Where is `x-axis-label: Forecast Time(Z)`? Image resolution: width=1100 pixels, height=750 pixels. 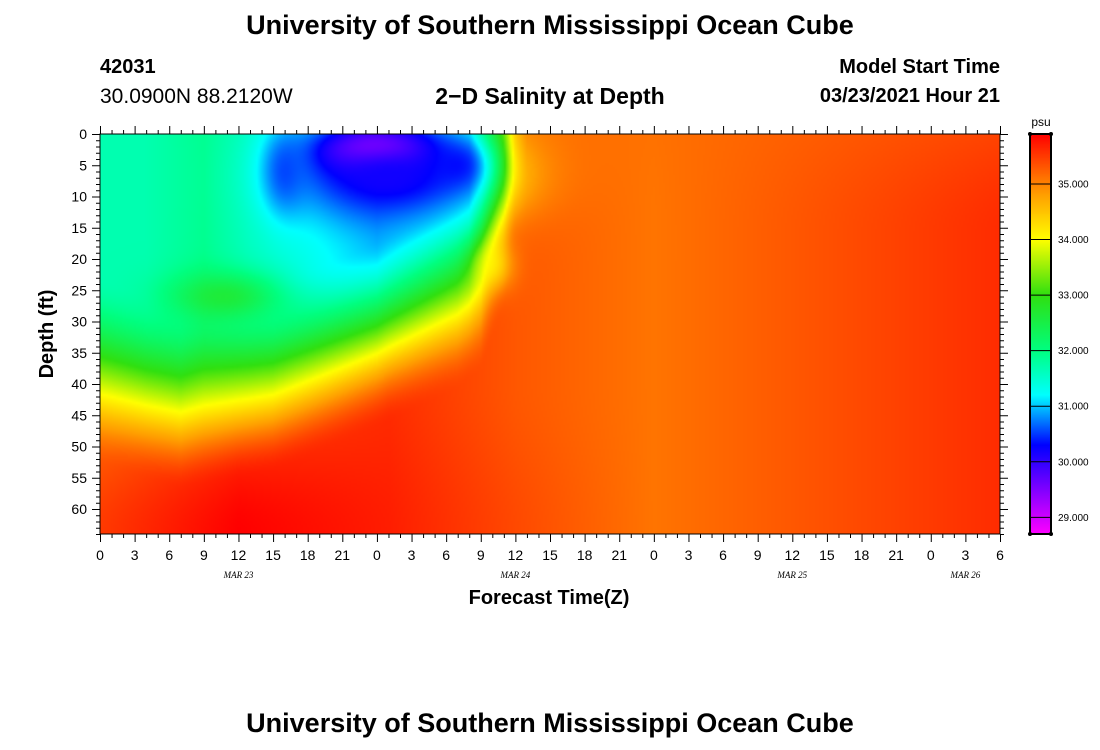
x-axis-label: Forecast Time(Z) is located at coordinates (549, 598).